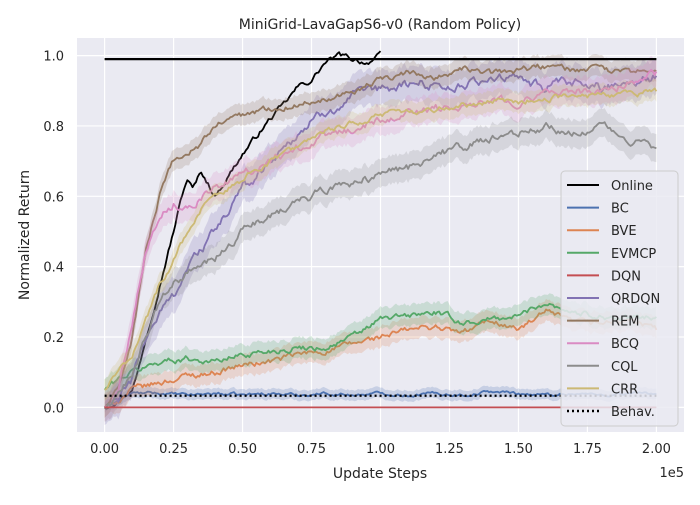 This screenshot has width=700, height=505. I want to click on legend-label-bve: BVE, so click(624, 231).